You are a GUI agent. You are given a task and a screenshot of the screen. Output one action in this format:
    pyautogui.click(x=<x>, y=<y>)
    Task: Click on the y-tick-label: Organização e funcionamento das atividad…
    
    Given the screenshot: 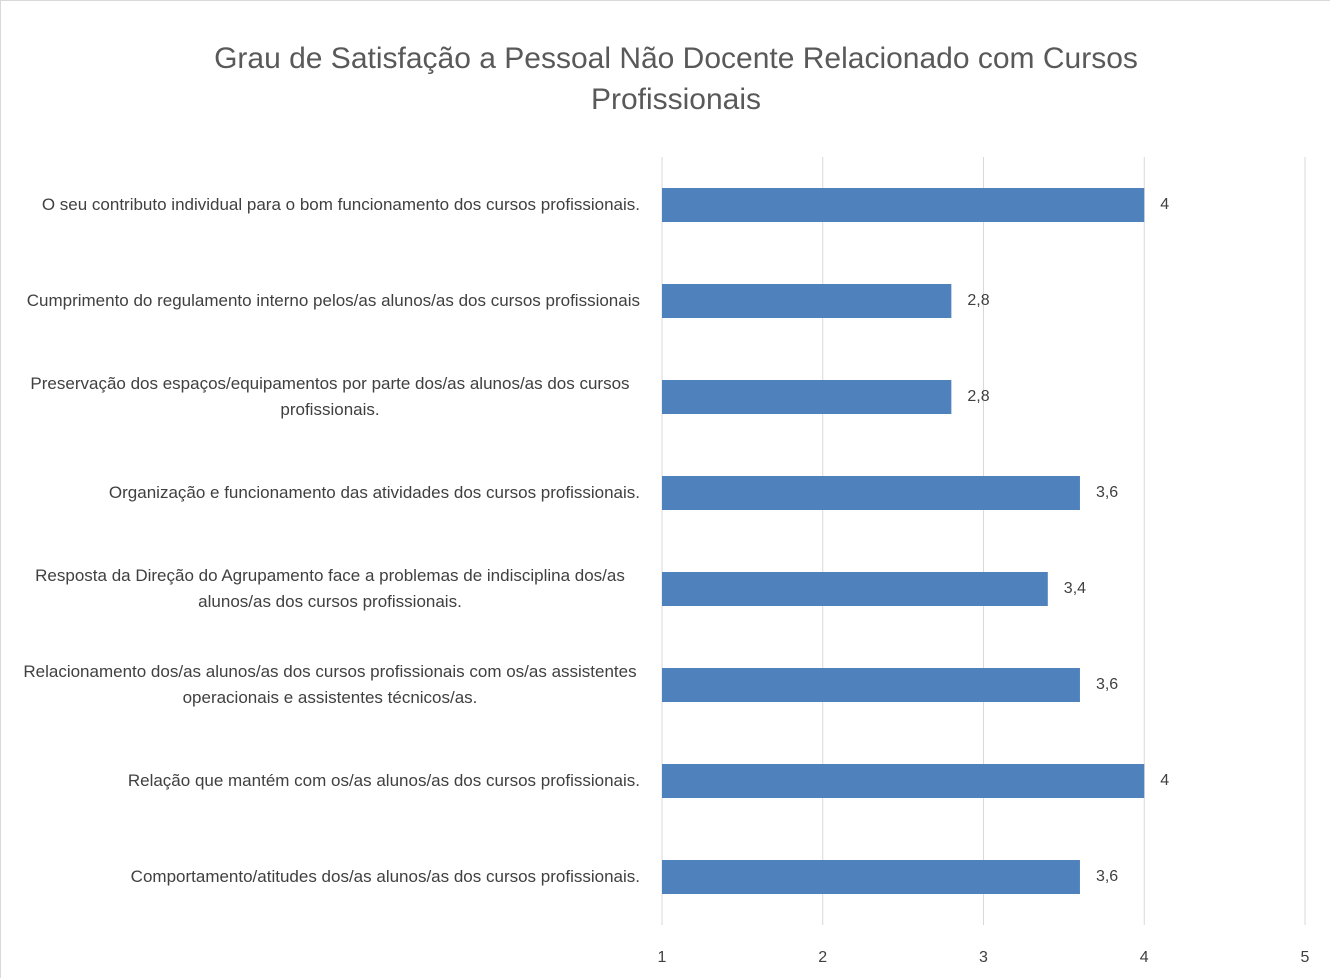 What is the action you would take?
    pyautogui.click(x=374, y=492)
    